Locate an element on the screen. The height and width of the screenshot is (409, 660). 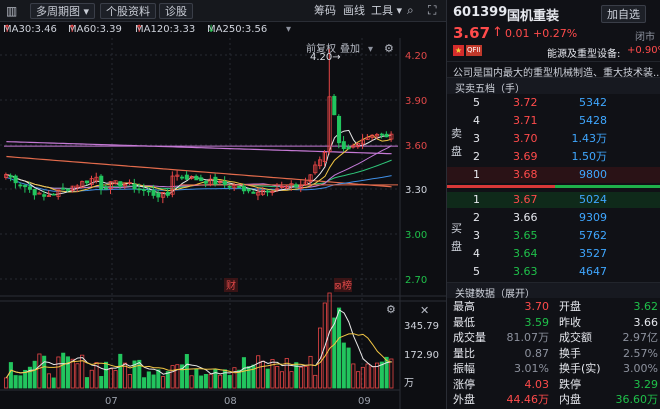
bid-level-row: 4 3.64 3527 is located at coordinates (553, 254).